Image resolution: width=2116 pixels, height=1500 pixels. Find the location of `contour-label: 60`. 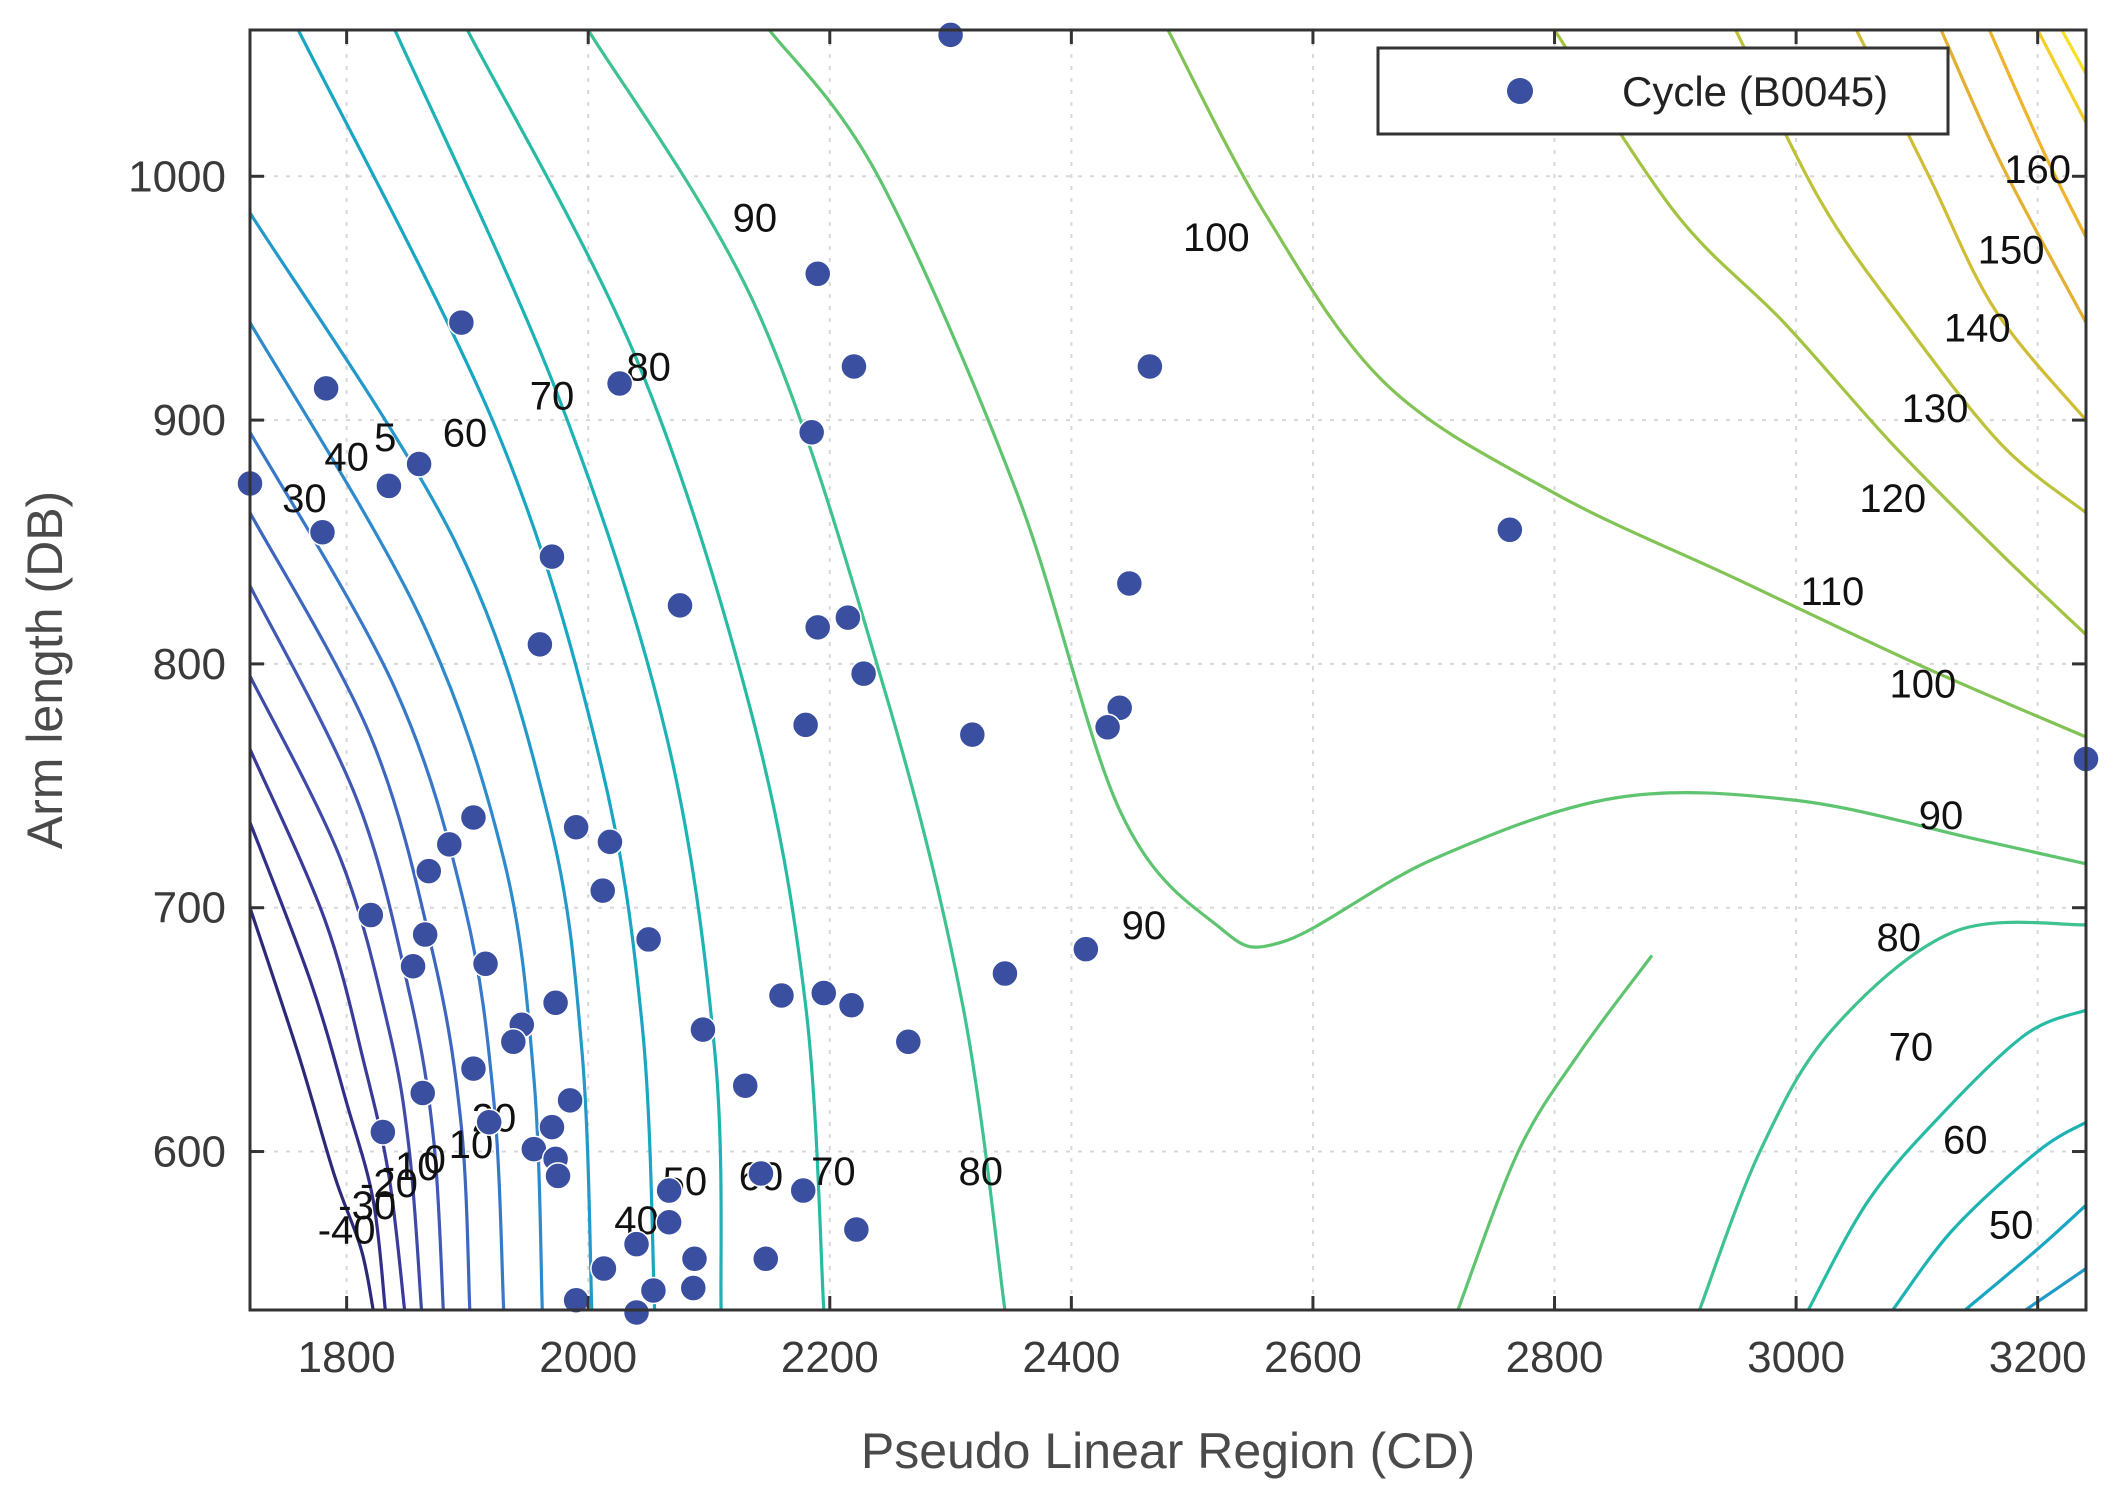

contour-label: 60 is located at coordinates (1965, 1140).